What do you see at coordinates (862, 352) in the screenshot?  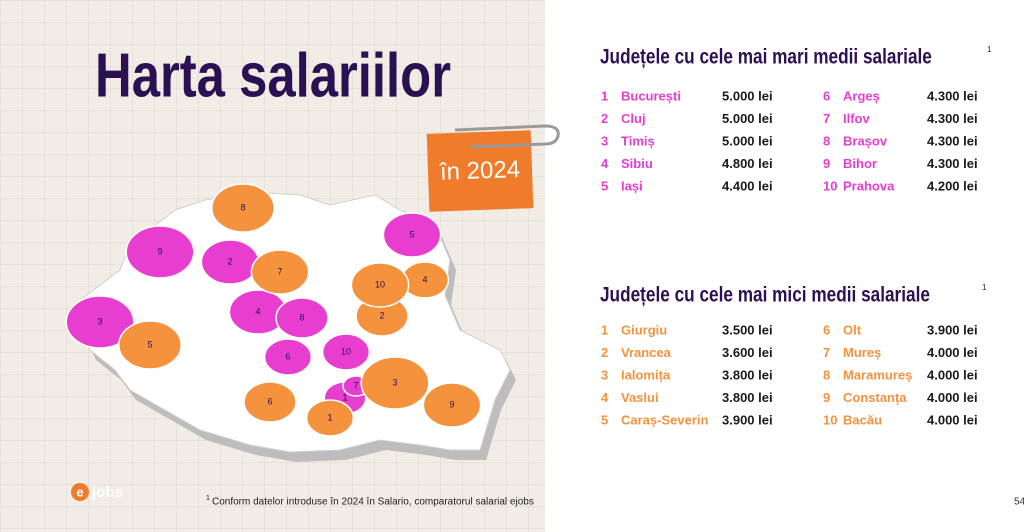 I see `county: Mureș` at bounding box center [862, 352].